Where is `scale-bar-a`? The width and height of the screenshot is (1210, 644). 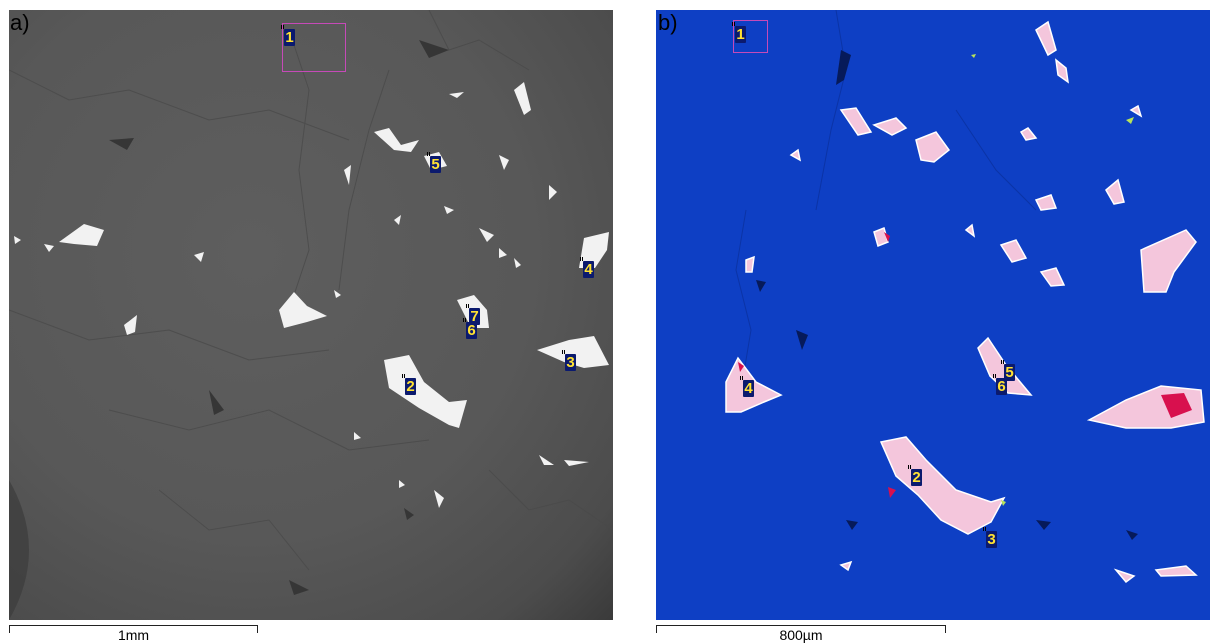 scale-bar-a is located at coordinates (133, 629).